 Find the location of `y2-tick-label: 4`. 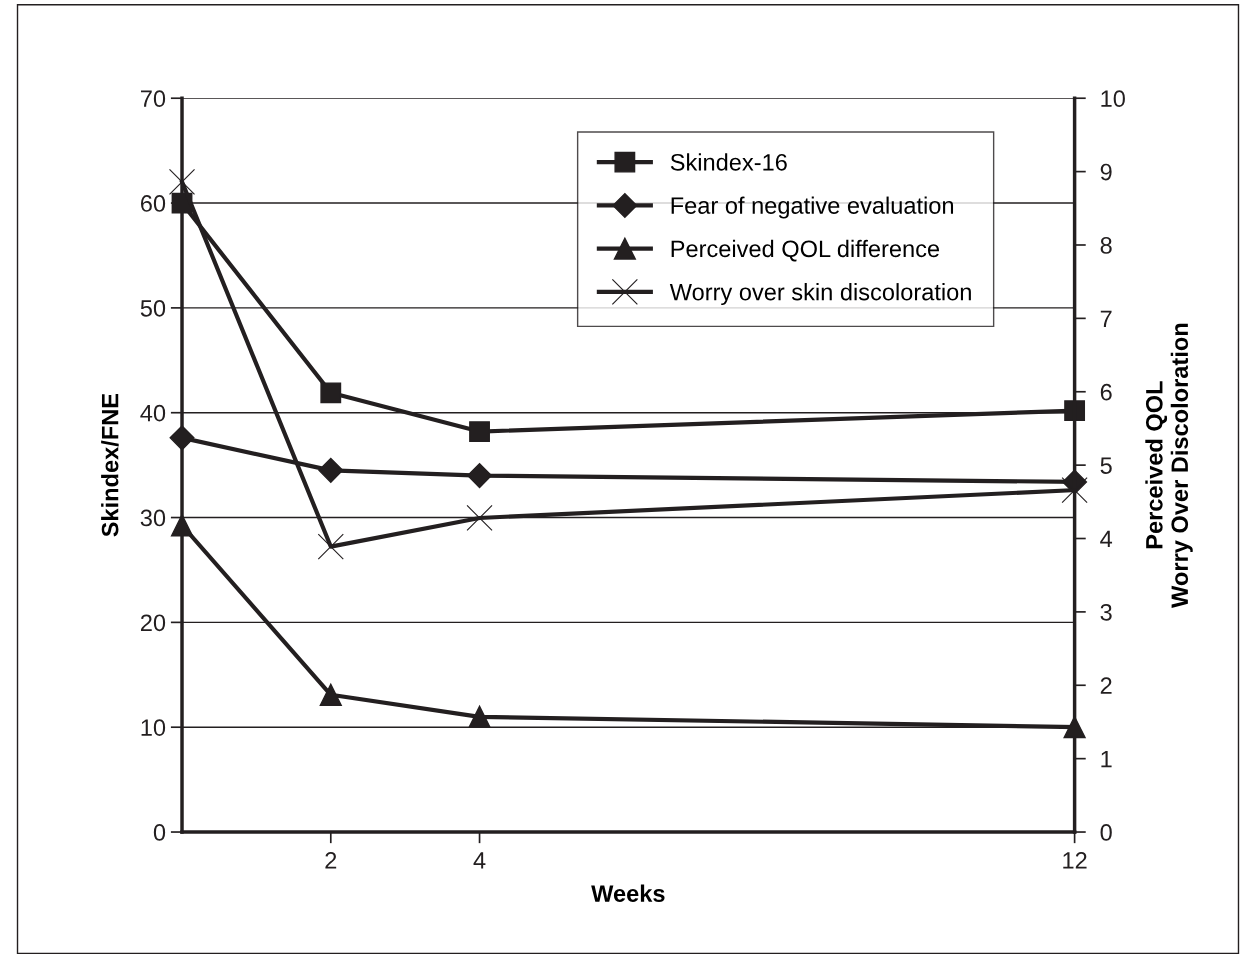

y2-tick-label: 4 is located at coordinates (1106, 539).